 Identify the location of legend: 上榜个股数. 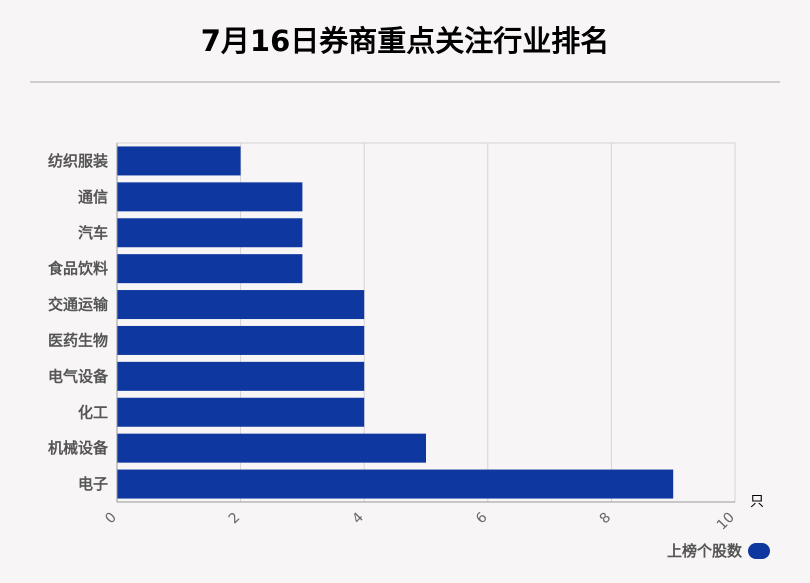
(718, 550).